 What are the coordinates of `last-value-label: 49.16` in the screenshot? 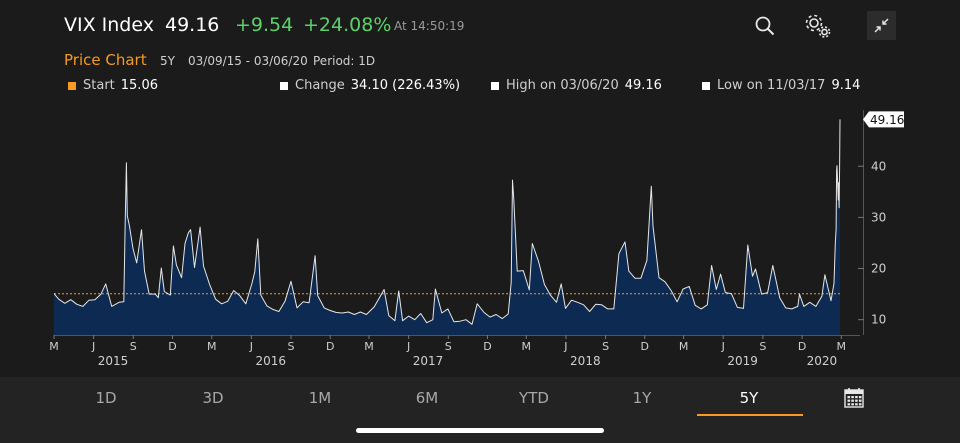 It's located at (887, 120).